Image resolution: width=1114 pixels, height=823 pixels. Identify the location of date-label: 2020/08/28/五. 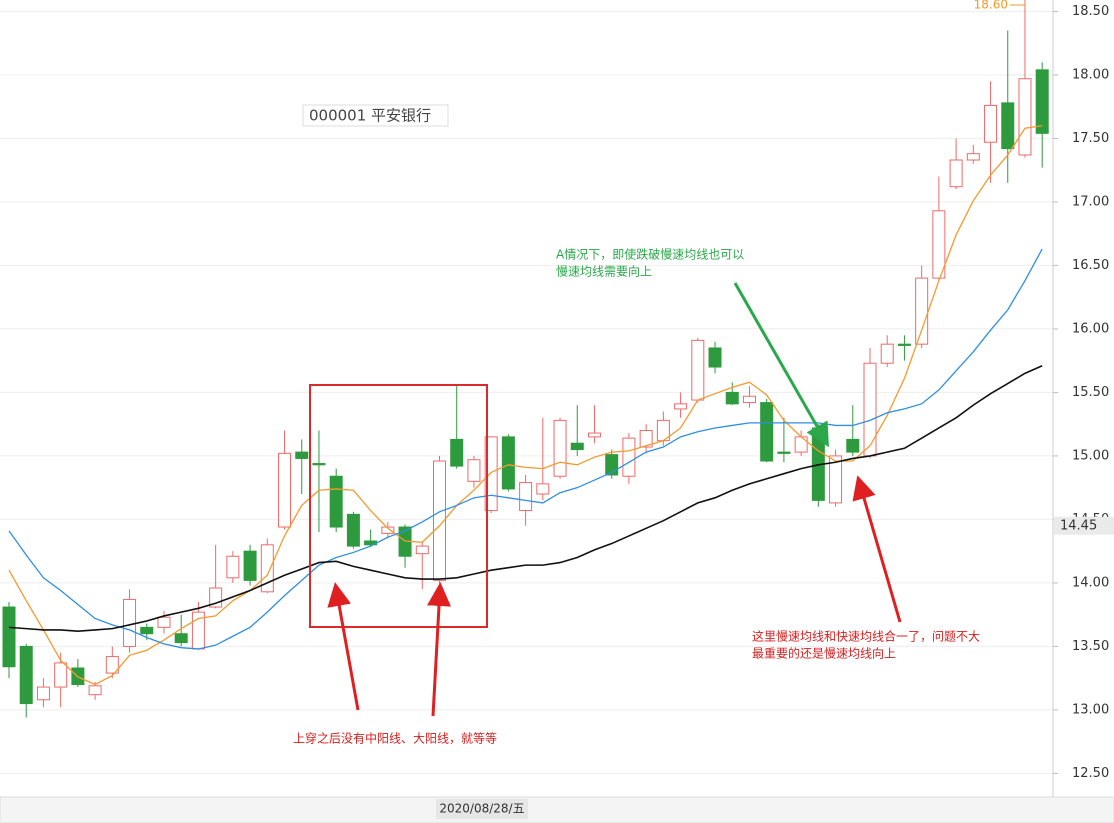
(481, 809).